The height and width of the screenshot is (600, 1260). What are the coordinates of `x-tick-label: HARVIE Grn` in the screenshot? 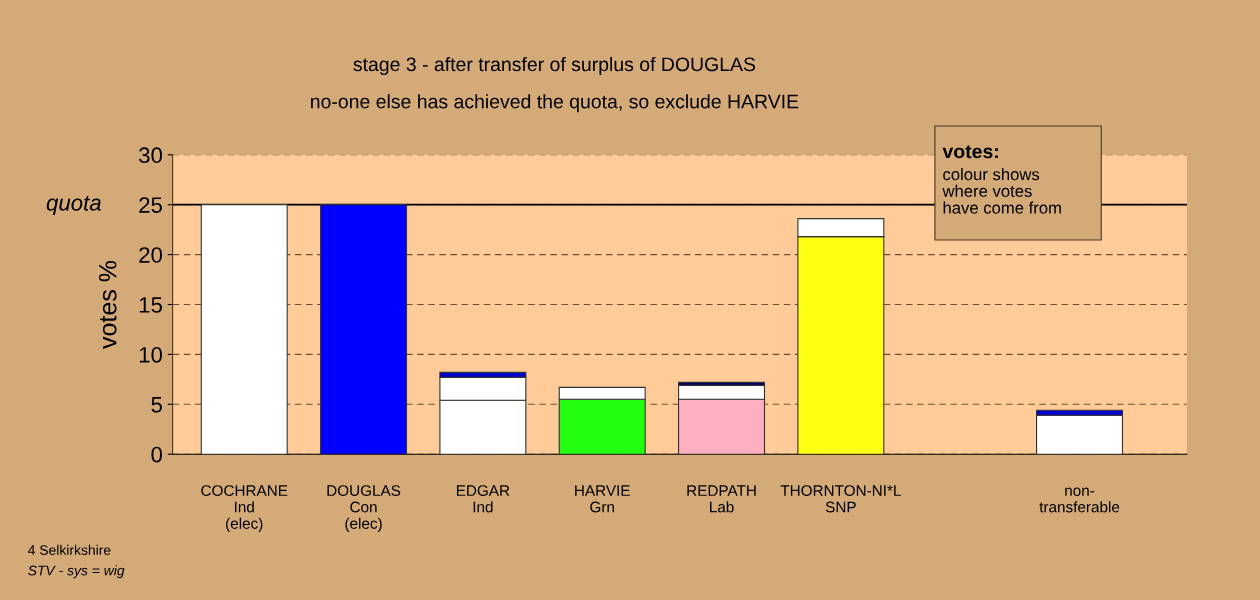 It's located at (602, 499).